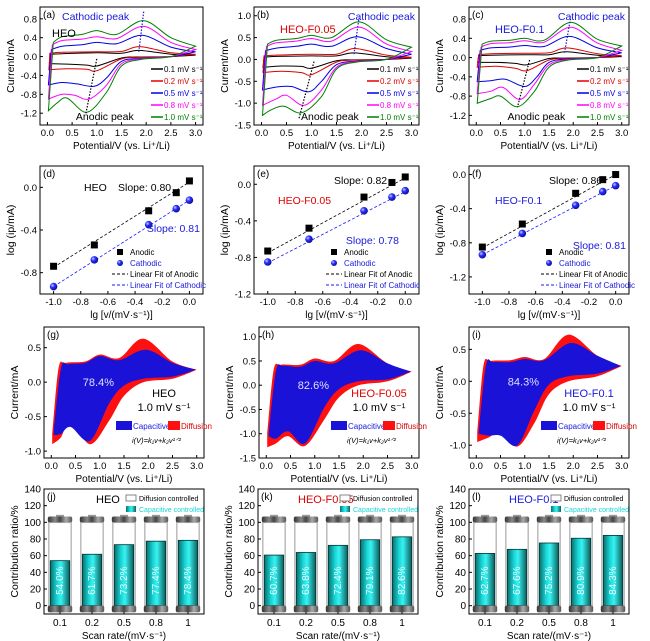 The height and width of the screenshot is (641, 650). What do you see at coordinates (534, 500) in the screenshot?
I see `sample-label: HEO-F0.1` at bounding box center [534, 500].